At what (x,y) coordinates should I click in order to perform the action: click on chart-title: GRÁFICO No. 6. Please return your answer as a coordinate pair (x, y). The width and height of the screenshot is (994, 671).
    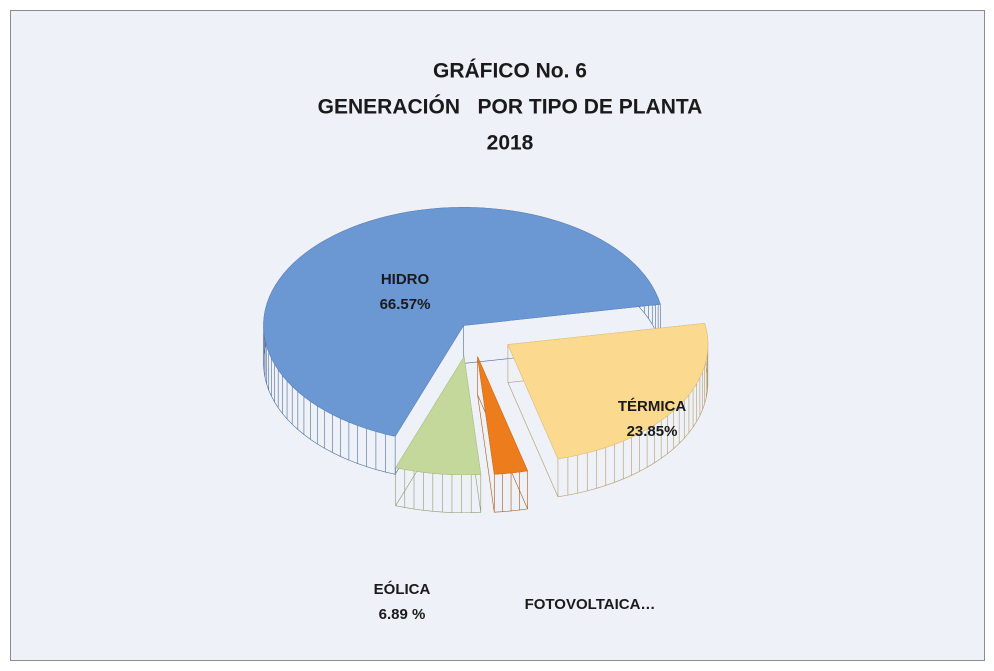
    Looking at the image, I should click on (510, 71).